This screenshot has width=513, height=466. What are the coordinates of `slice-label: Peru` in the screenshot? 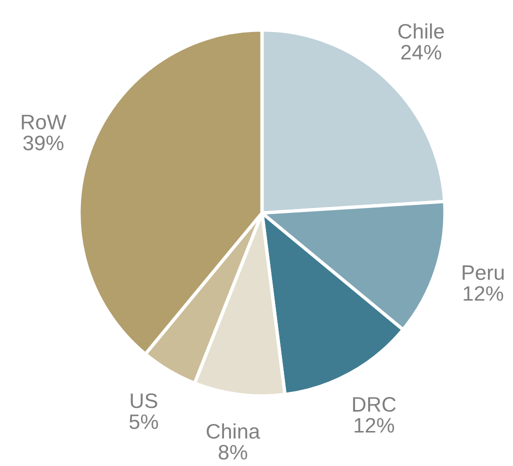 It's located at (483, 272).